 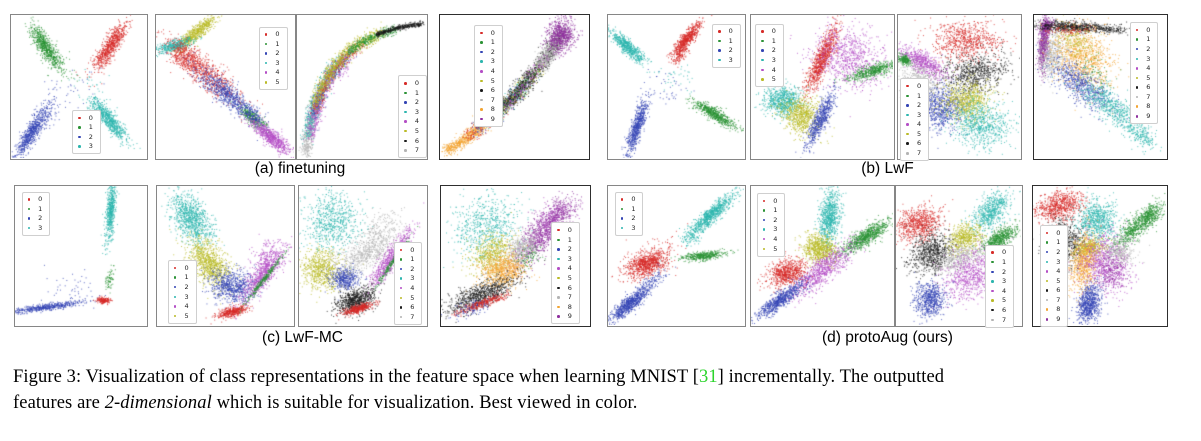 What do you see at coordinates (487, 110) in the screenshot?
I see `legend-entry: 8` at bounding box center [487, 110].